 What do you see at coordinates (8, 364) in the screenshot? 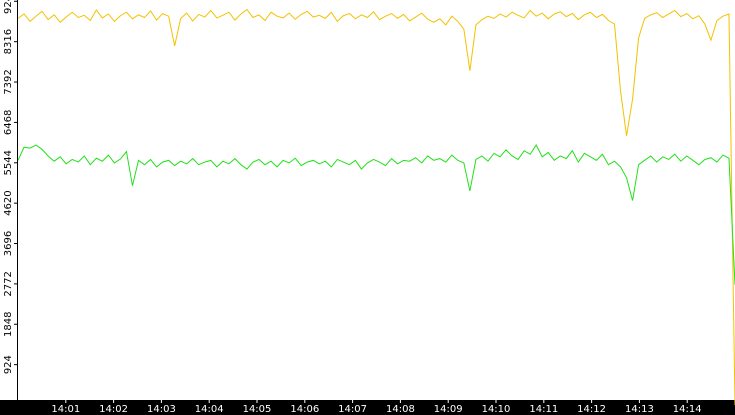
I see `y-tick-label: 924` at bounding box center [8, 364].